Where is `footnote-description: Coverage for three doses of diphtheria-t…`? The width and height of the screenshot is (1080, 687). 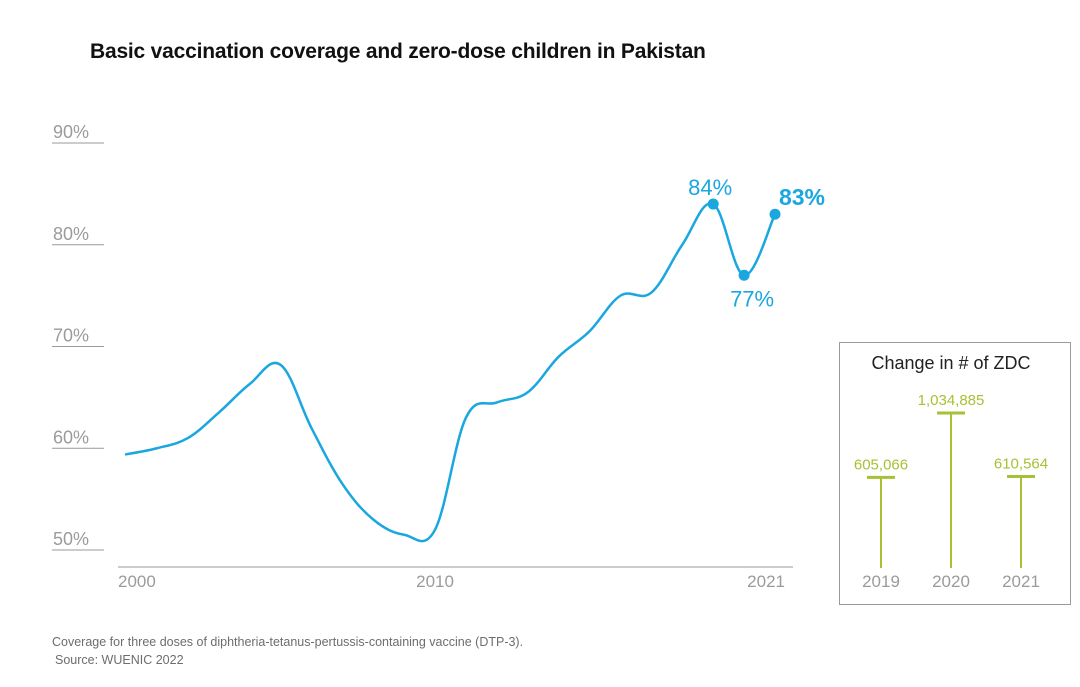 footnote-description: Coverage for three doses of diphtheria-t… is located at coordinates (288, 642).